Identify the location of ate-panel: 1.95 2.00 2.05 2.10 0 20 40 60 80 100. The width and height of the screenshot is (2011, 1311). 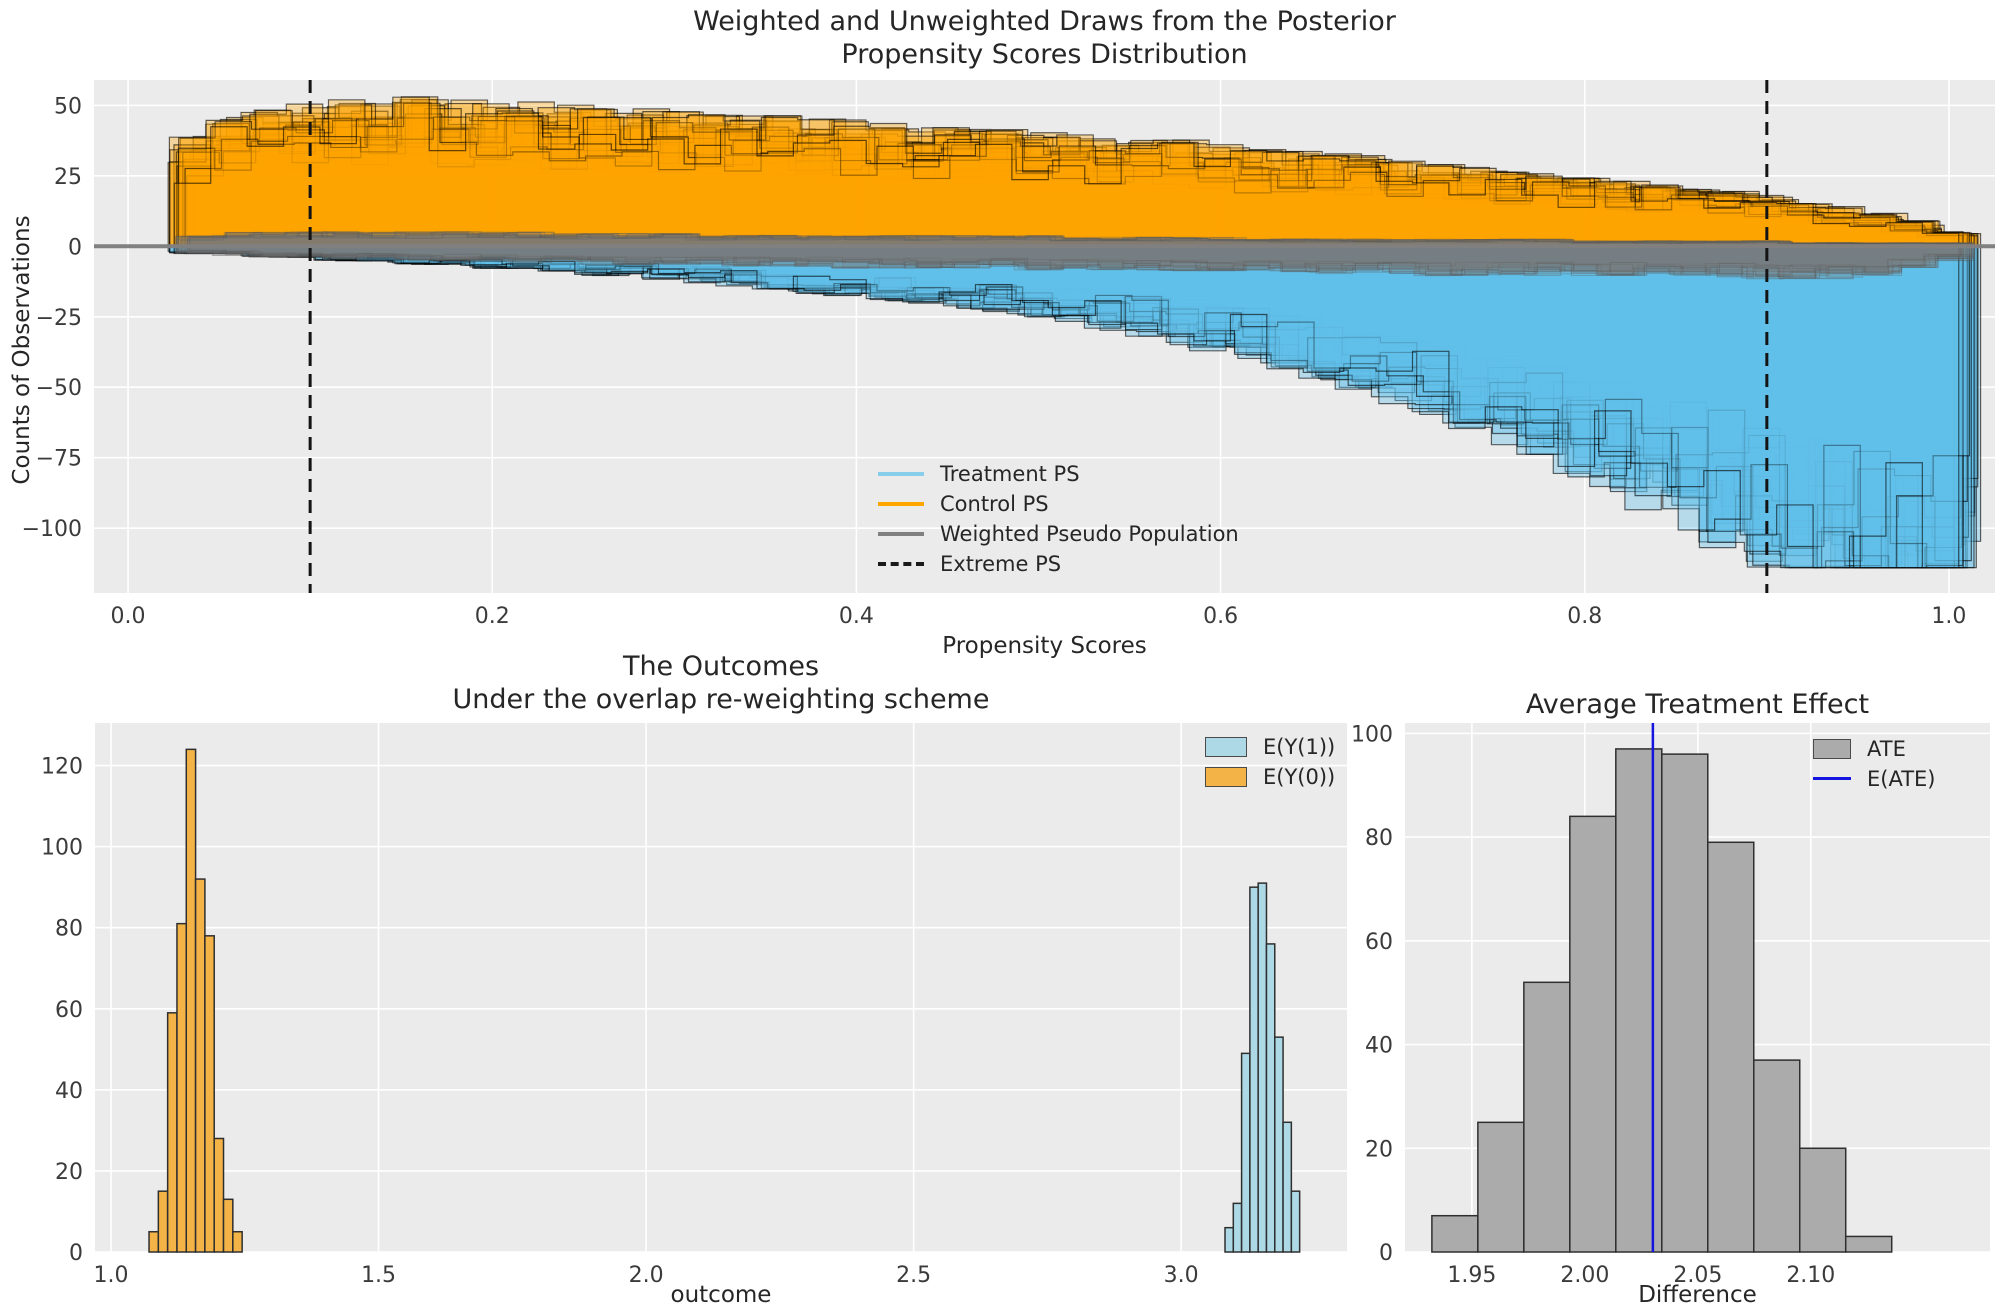
(1670, 1005).